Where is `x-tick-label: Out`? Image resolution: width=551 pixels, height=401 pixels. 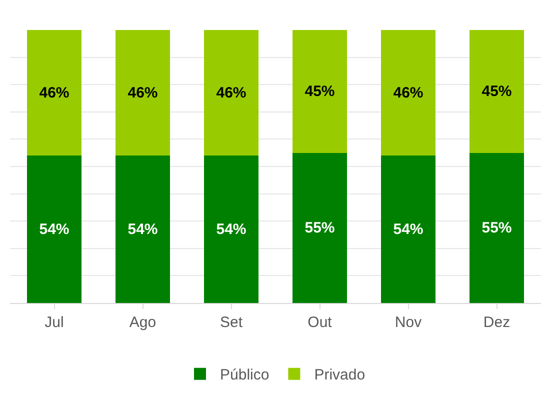
x-tick-label: Out is located at coordinates (320, 322).